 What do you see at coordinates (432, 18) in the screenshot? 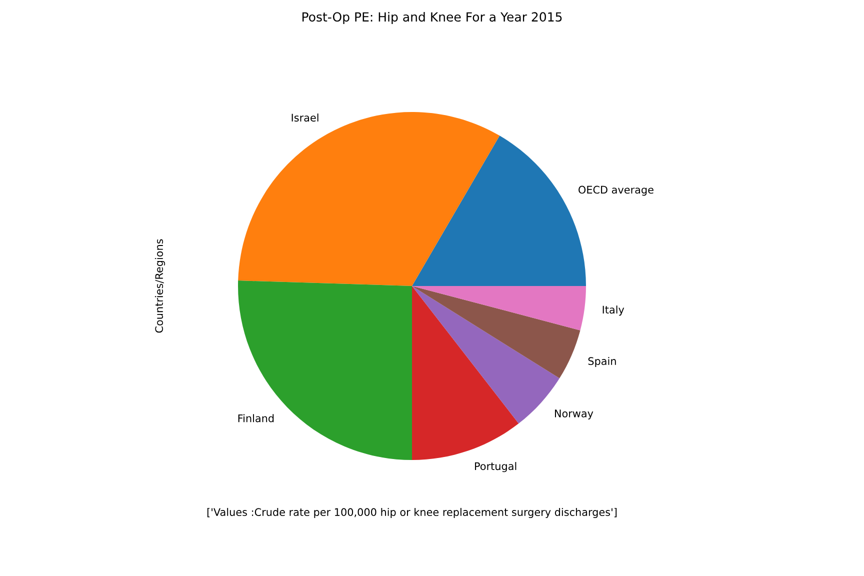
I see `chart-title: Post-Op PE: Hip and Knee For a Year 2015` at bounding box center [432, 18].